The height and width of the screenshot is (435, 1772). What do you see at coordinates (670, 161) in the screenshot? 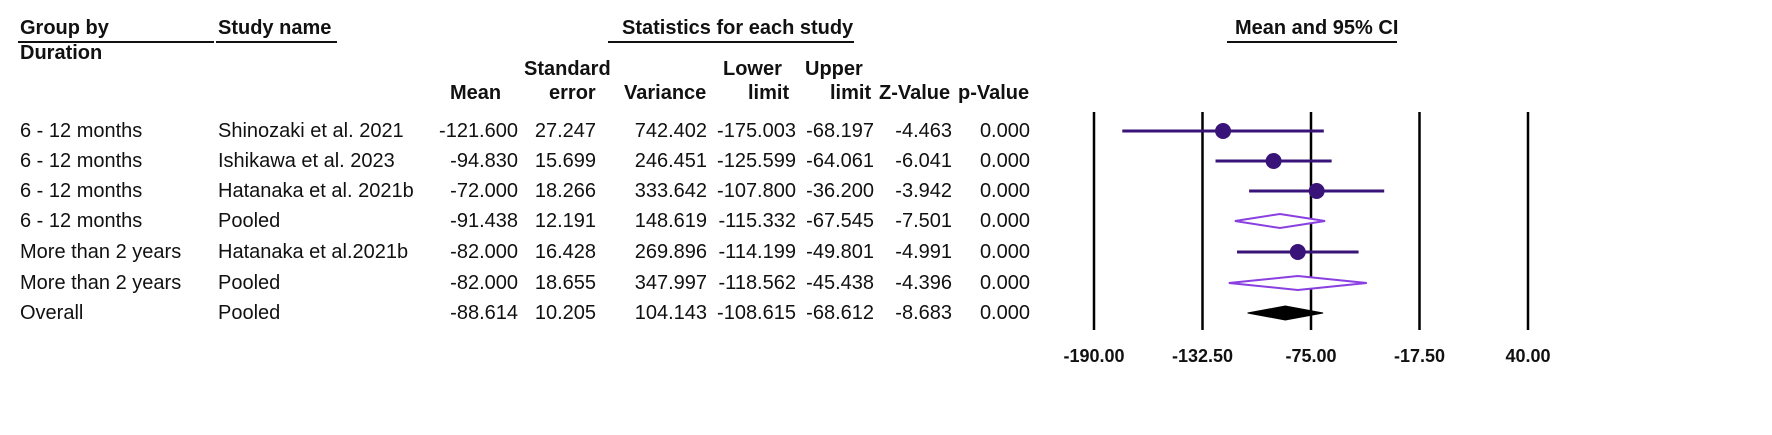
I see `variance-cell: 246.451` at bounding box center [670, 161].